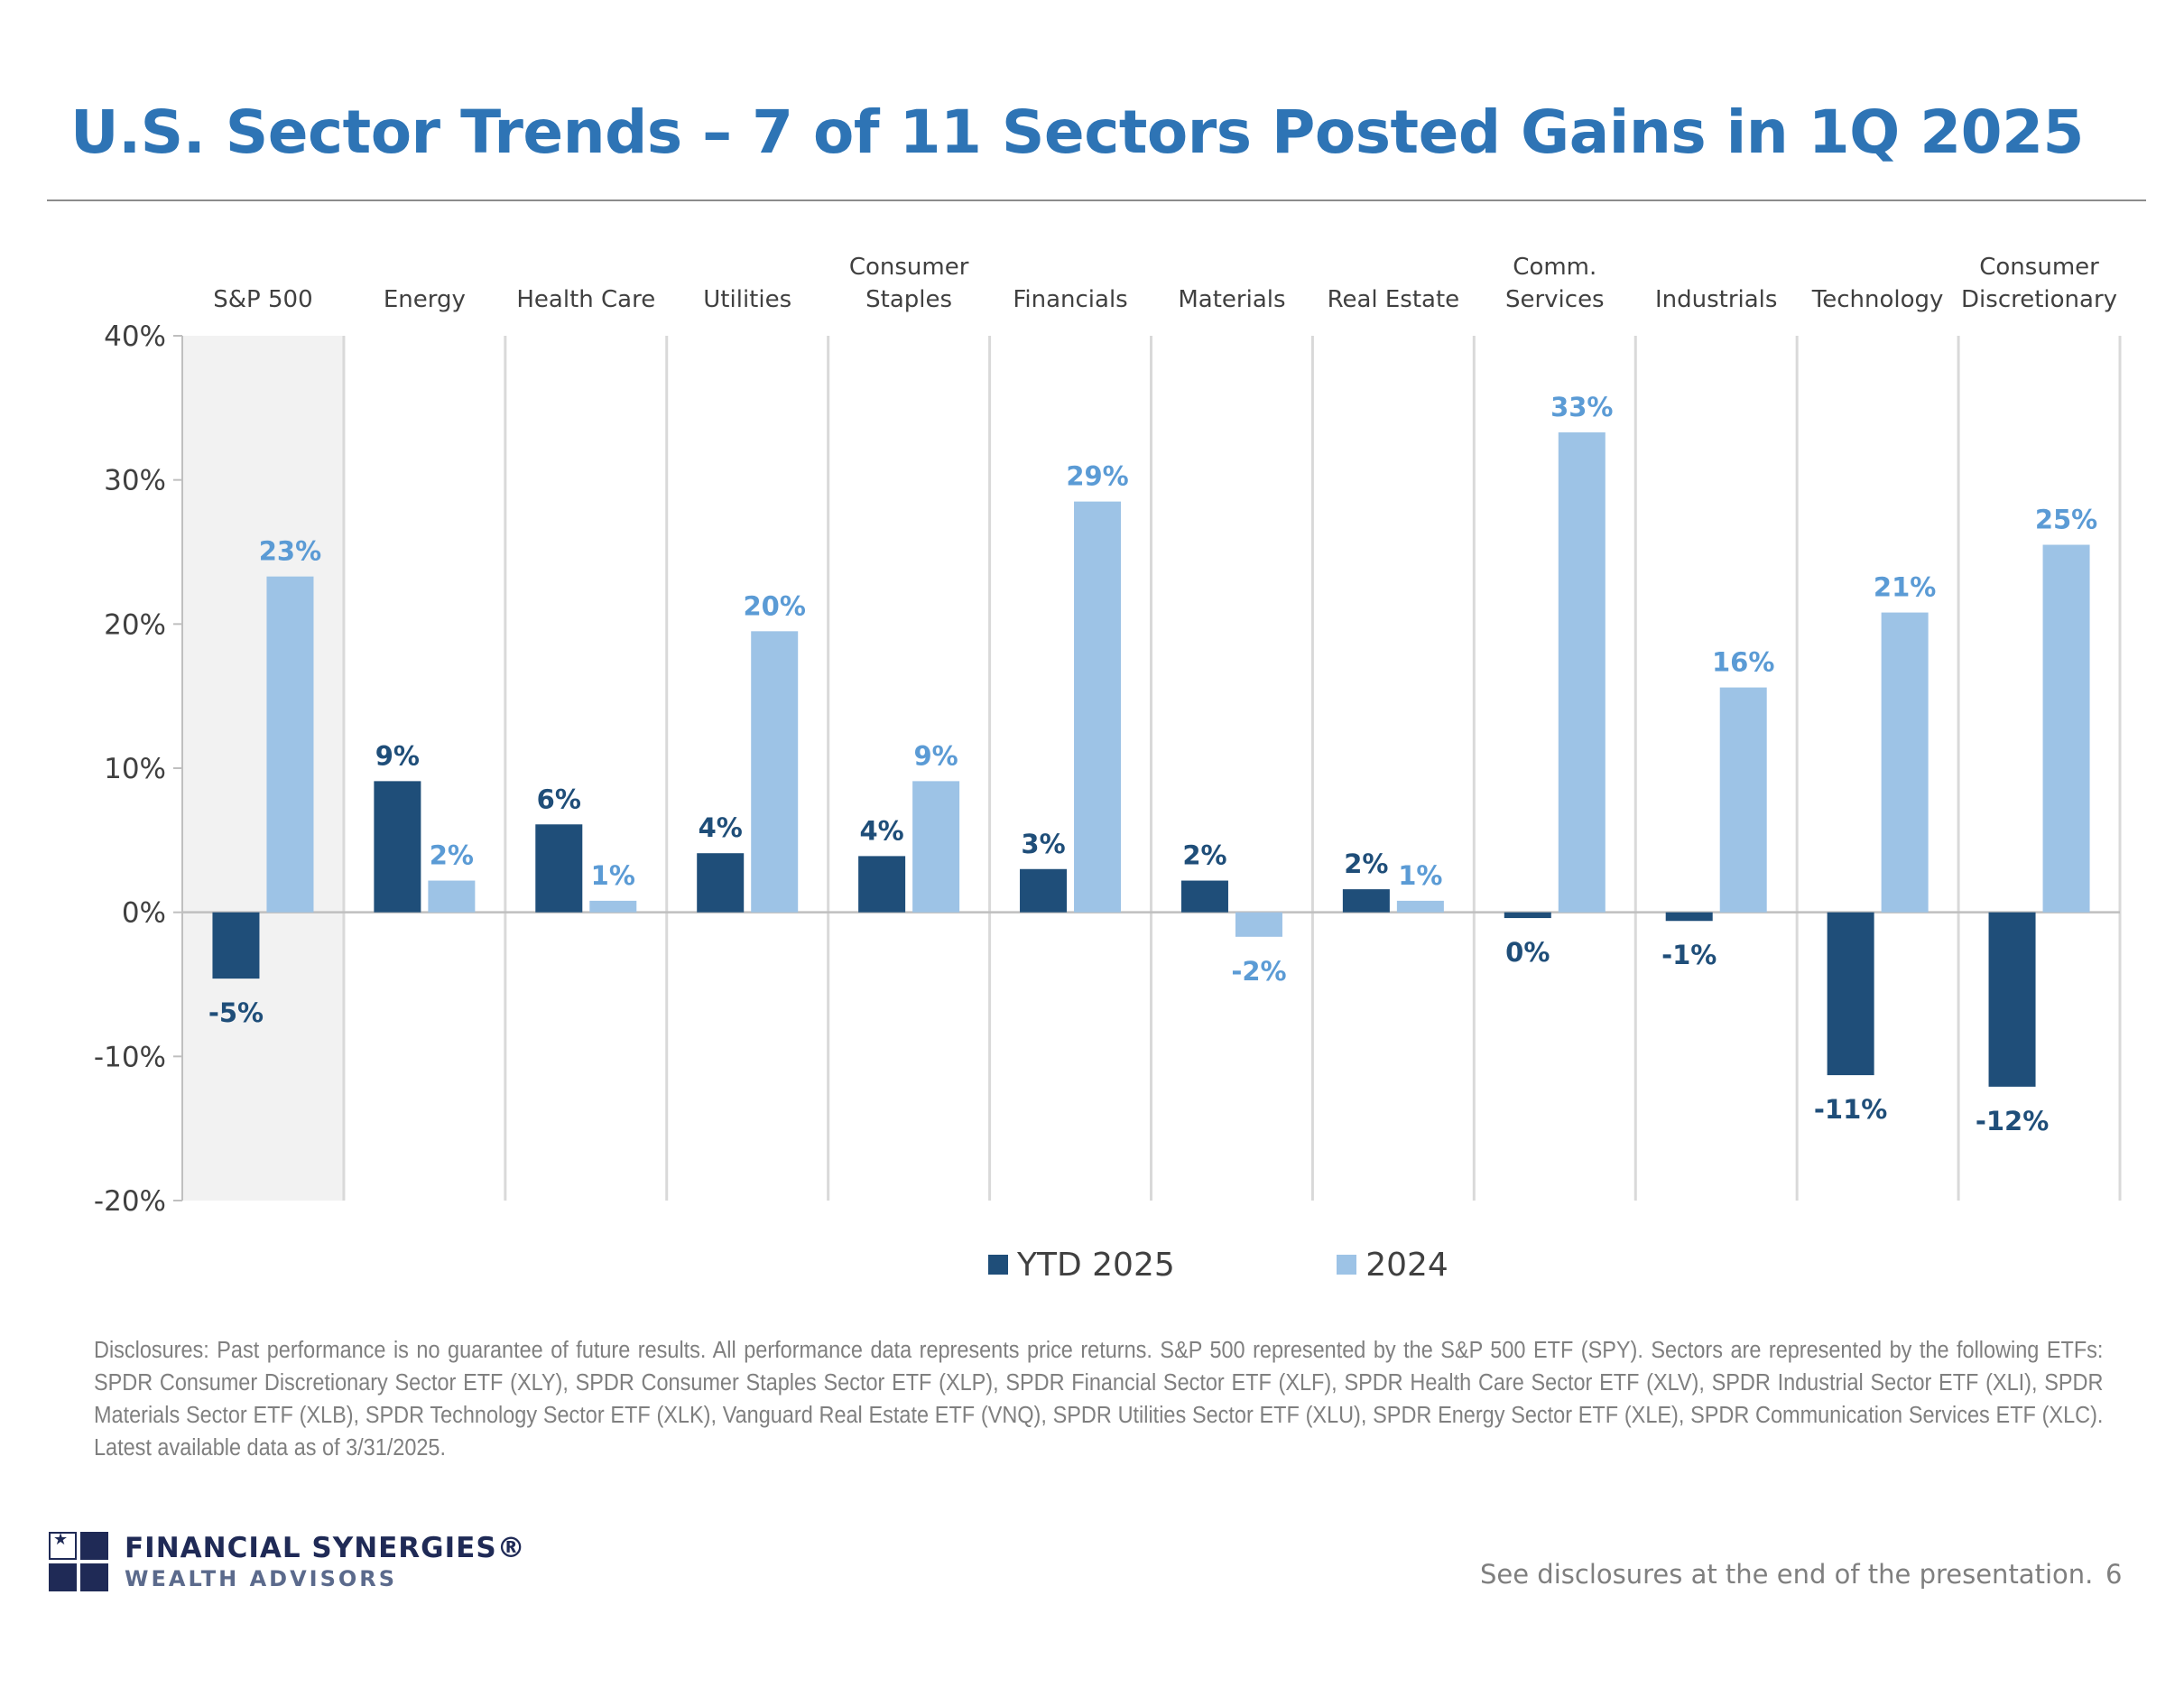  I want to click on logo-grid-icon: ★, so click(78, 1561).